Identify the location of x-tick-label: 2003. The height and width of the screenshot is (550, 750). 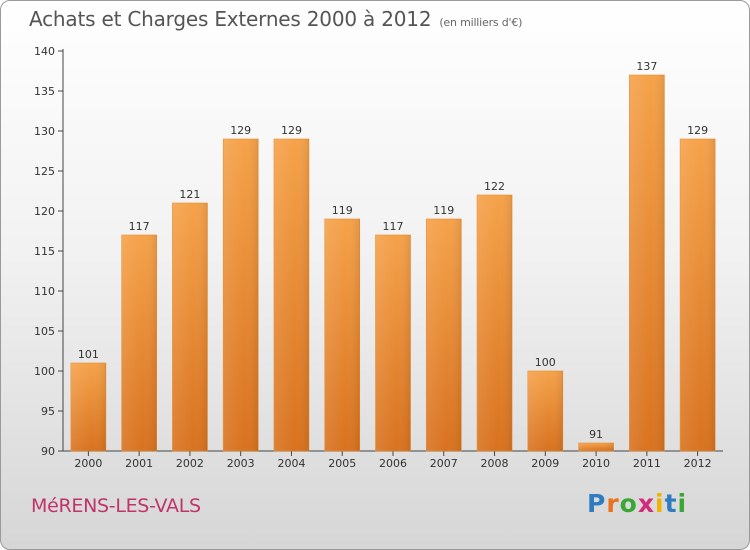
(241, 463).